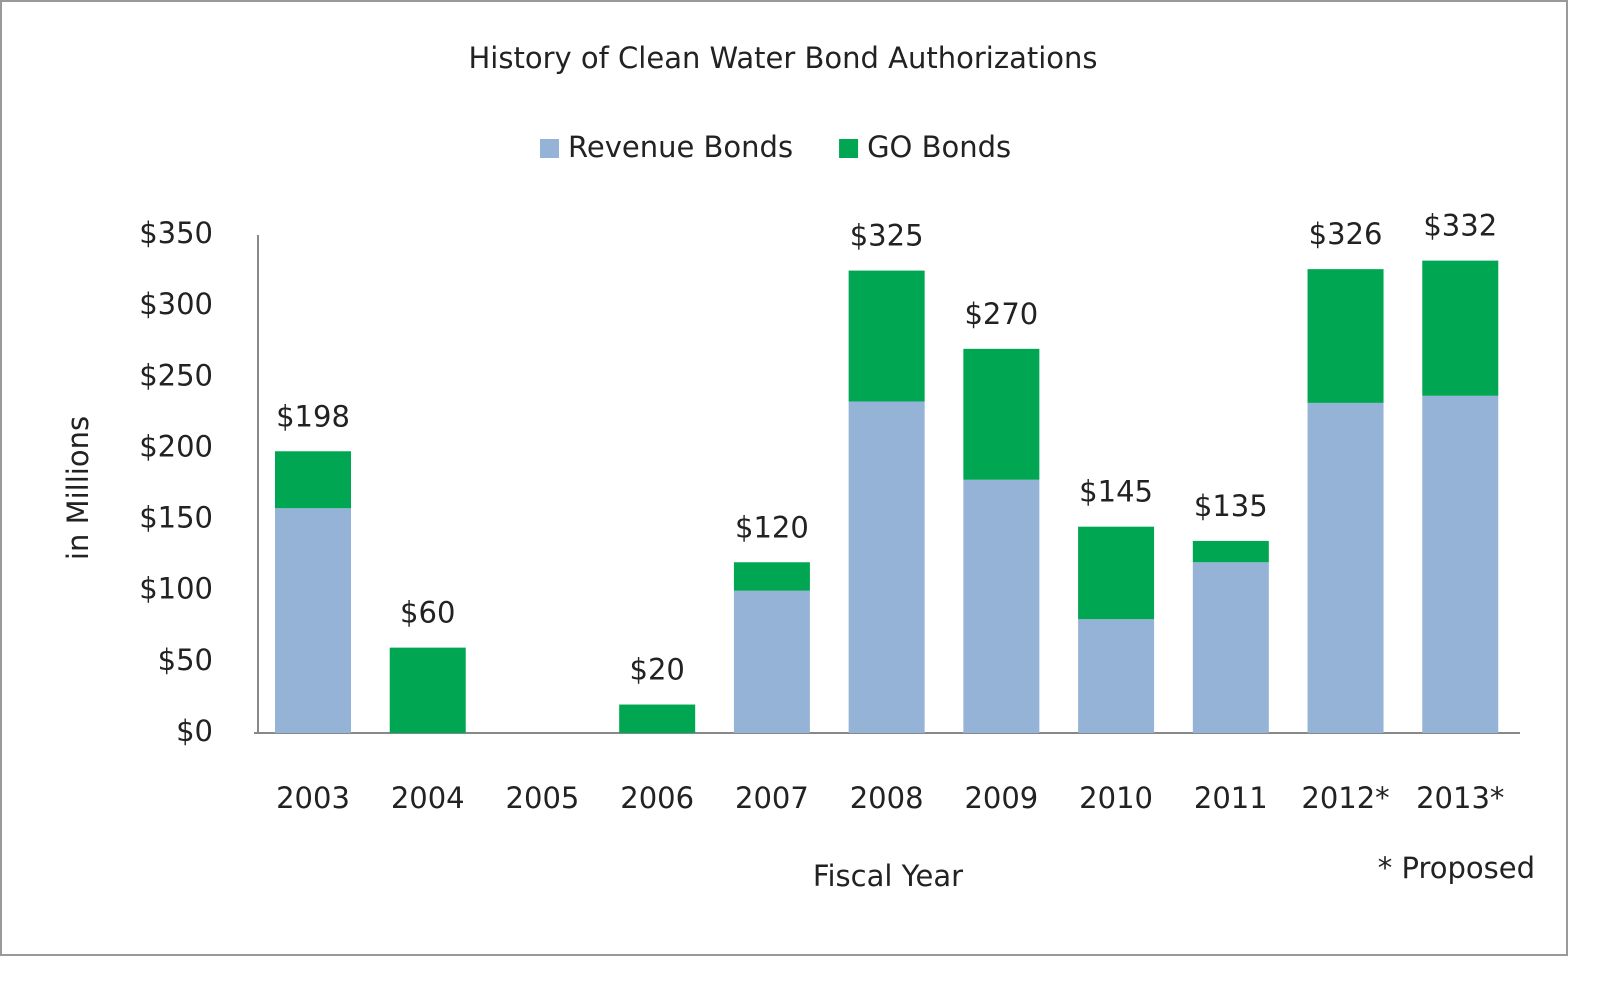  I want to click on note: * Proposed, so click(1456, 868).